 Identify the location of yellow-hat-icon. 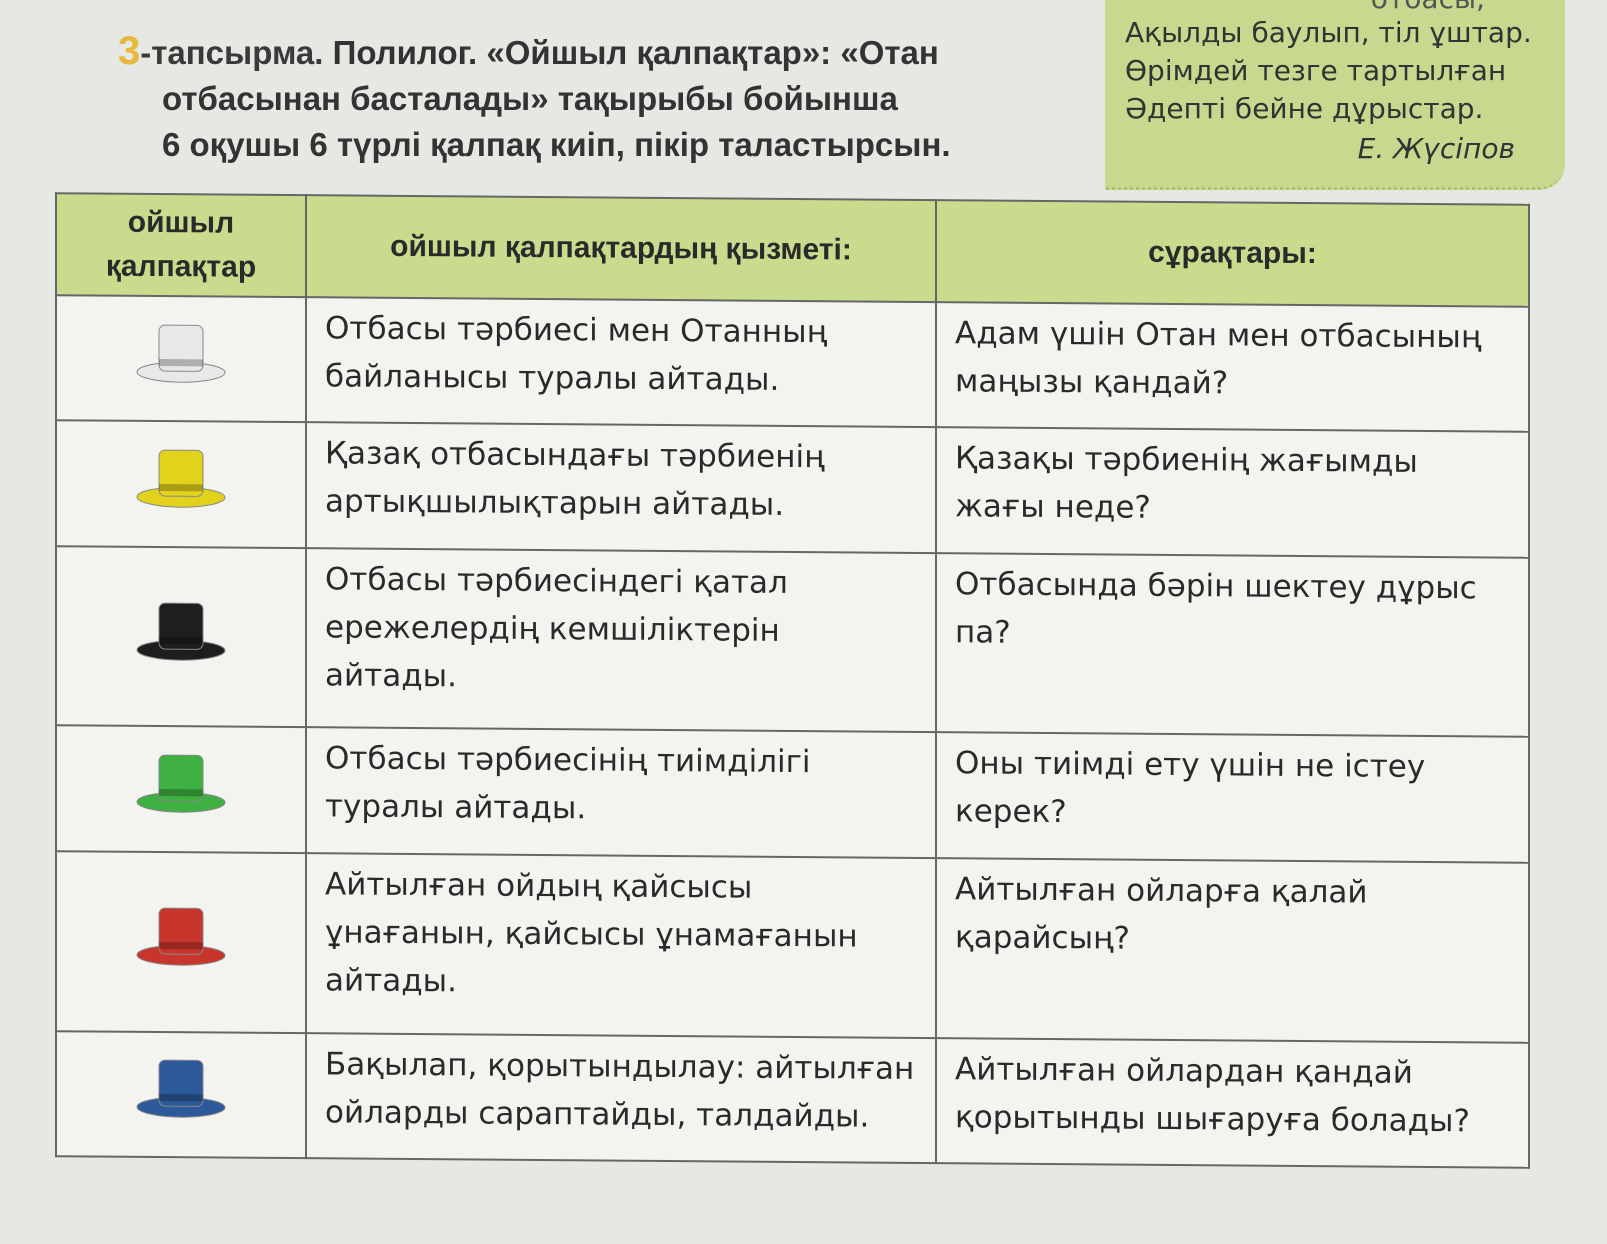
(181, 478).